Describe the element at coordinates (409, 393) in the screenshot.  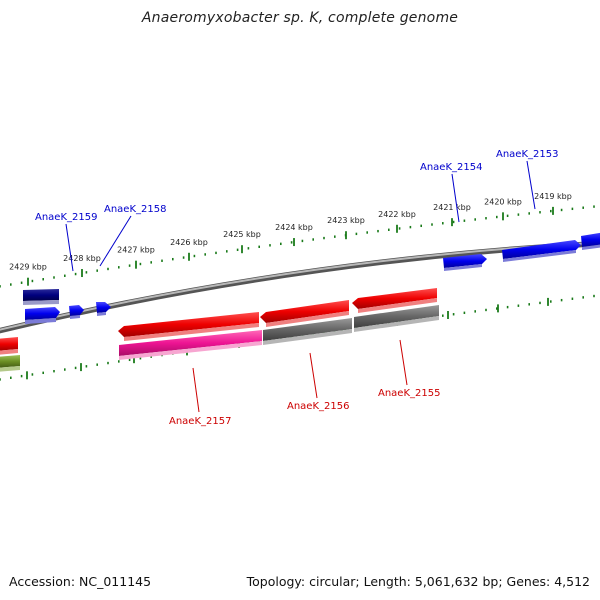
I see `gene-label-2155: AnaeK_2155` at that location.